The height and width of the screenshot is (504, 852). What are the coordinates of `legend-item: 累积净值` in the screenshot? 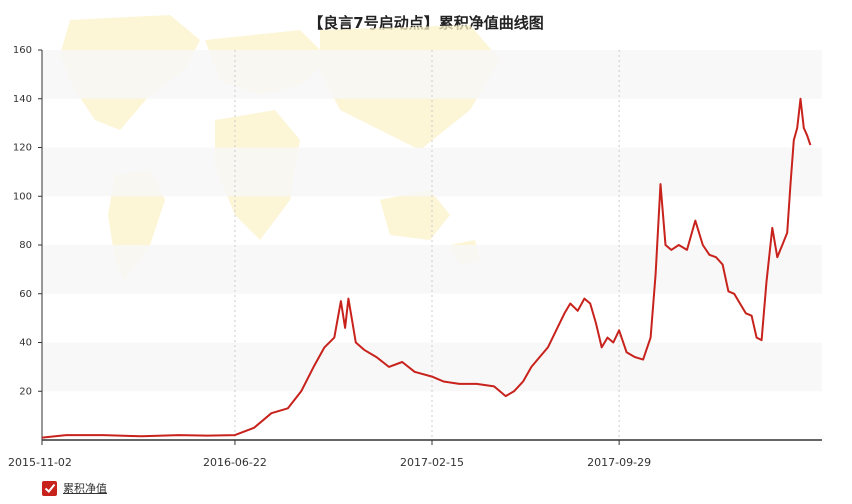 It's located at (74, 488).